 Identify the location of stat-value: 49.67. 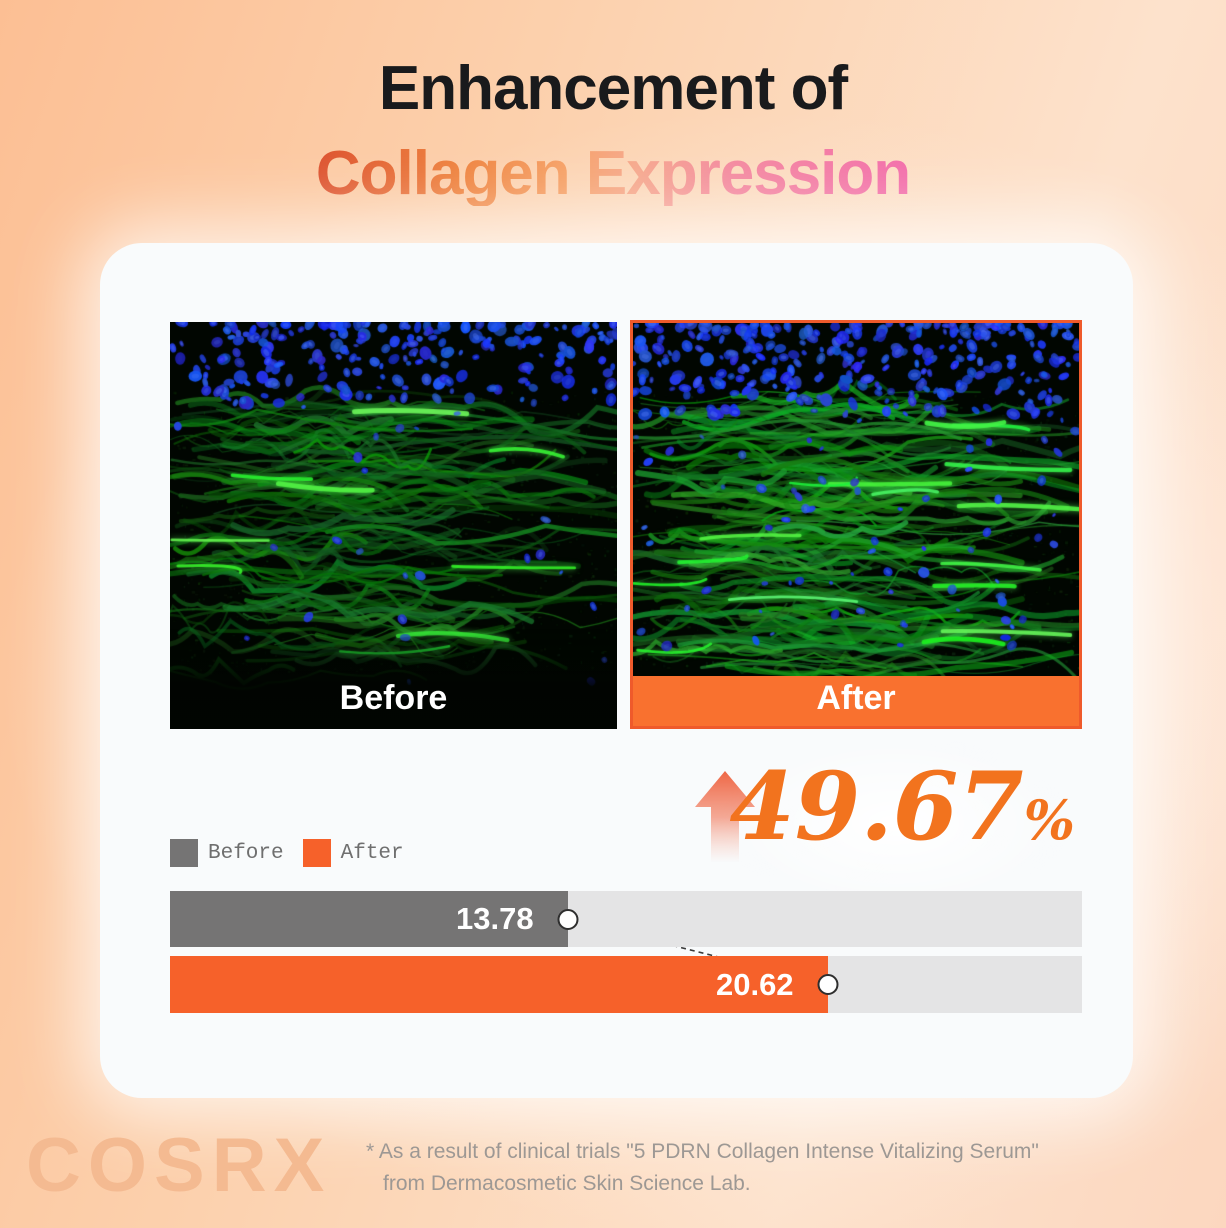
(876, 807).